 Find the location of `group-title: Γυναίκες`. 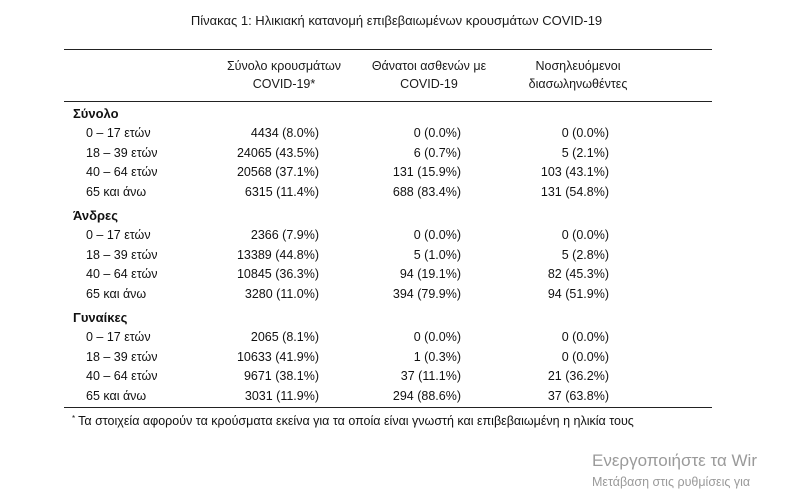

group-title: Γυναίκες is located at coordinates (100, 317).